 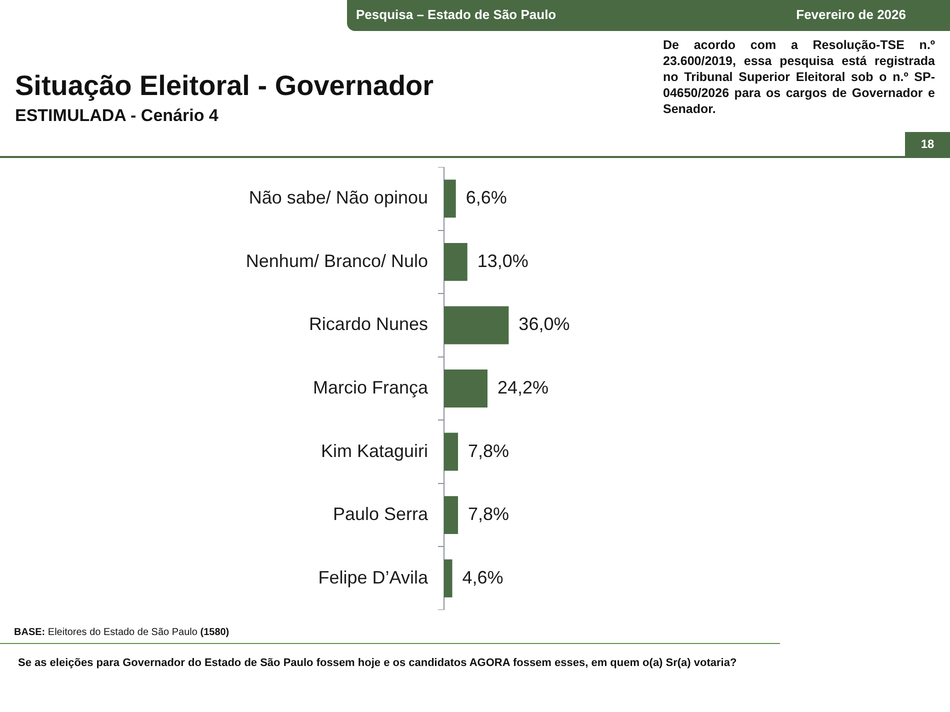 I want to click on y-tick-label: Nenhum/ Branco/ Nulo, so click(x=337, y=260).